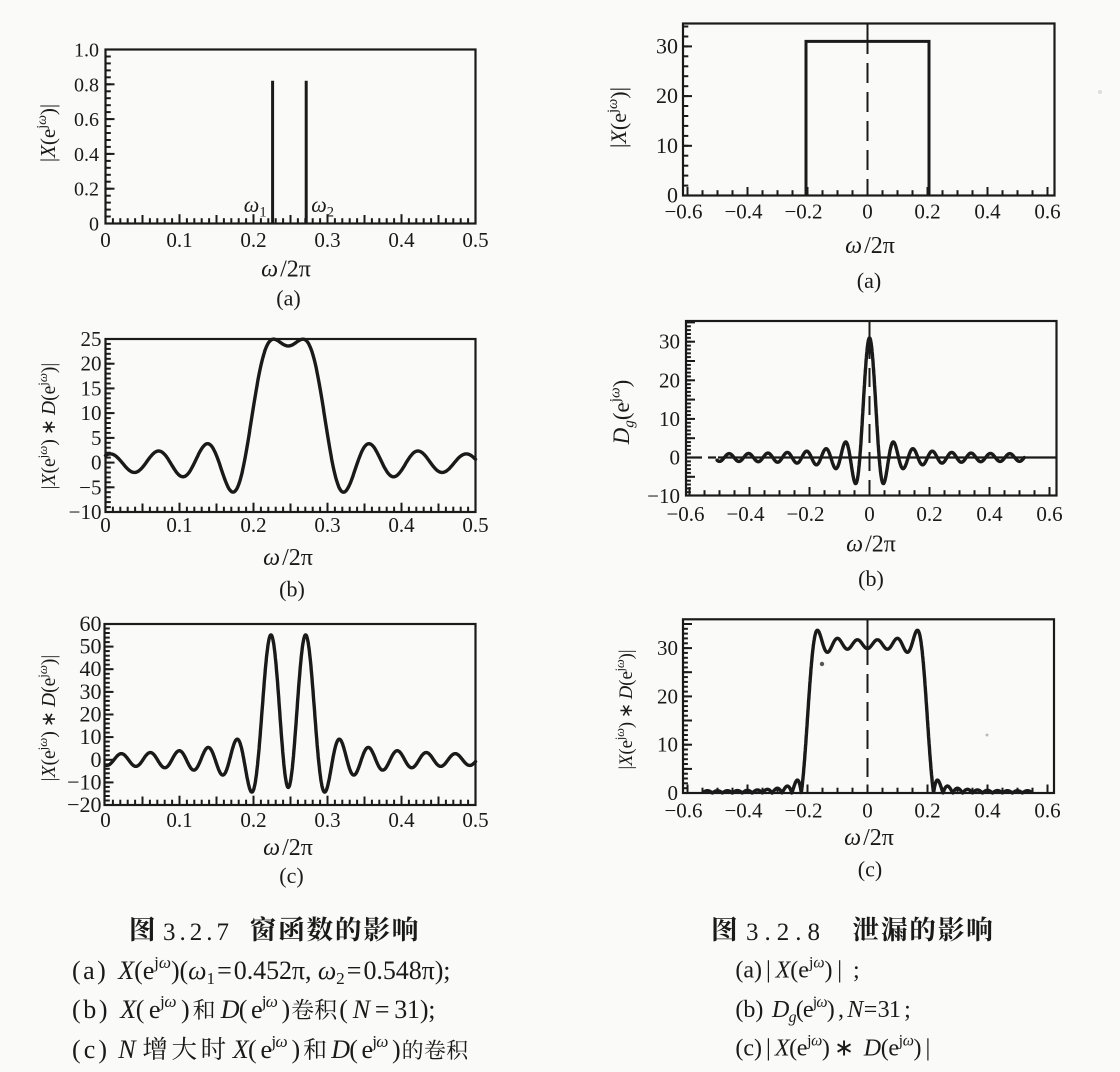 The image size is (1120, 1072). Describe the element at coordinates (804, 968) in the screenshot. I see `svg-text: | X(ejω) |` at that location.